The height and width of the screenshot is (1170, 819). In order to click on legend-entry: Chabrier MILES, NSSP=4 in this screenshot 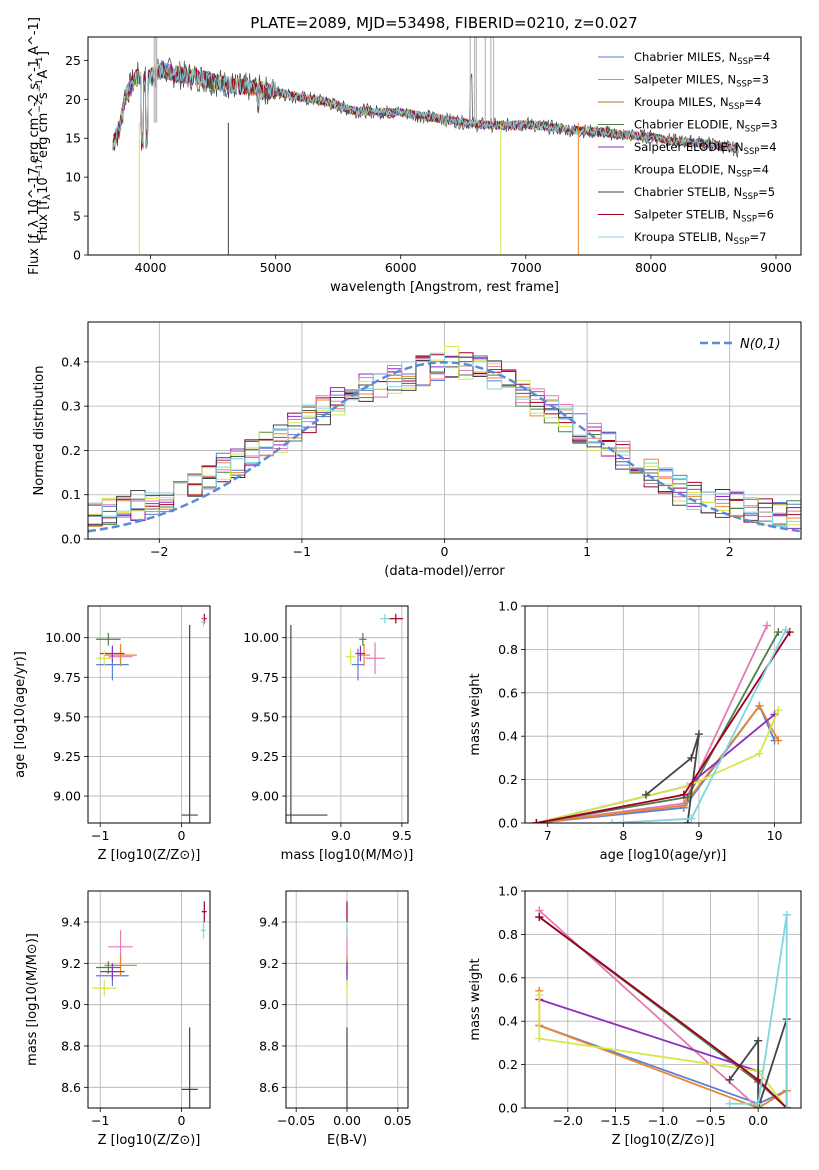, I will do `click(702, 58)`.